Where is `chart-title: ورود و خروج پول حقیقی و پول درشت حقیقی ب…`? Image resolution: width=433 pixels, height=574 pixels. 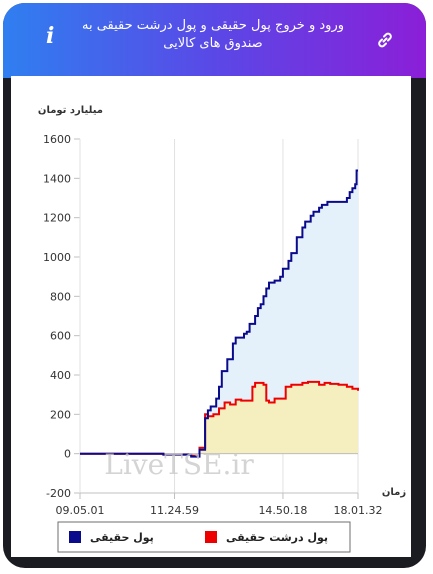
chart-title: ورود و خروج پول حقیقی و پول درشت حقیقی ب… is located at coordinates (212, 34).